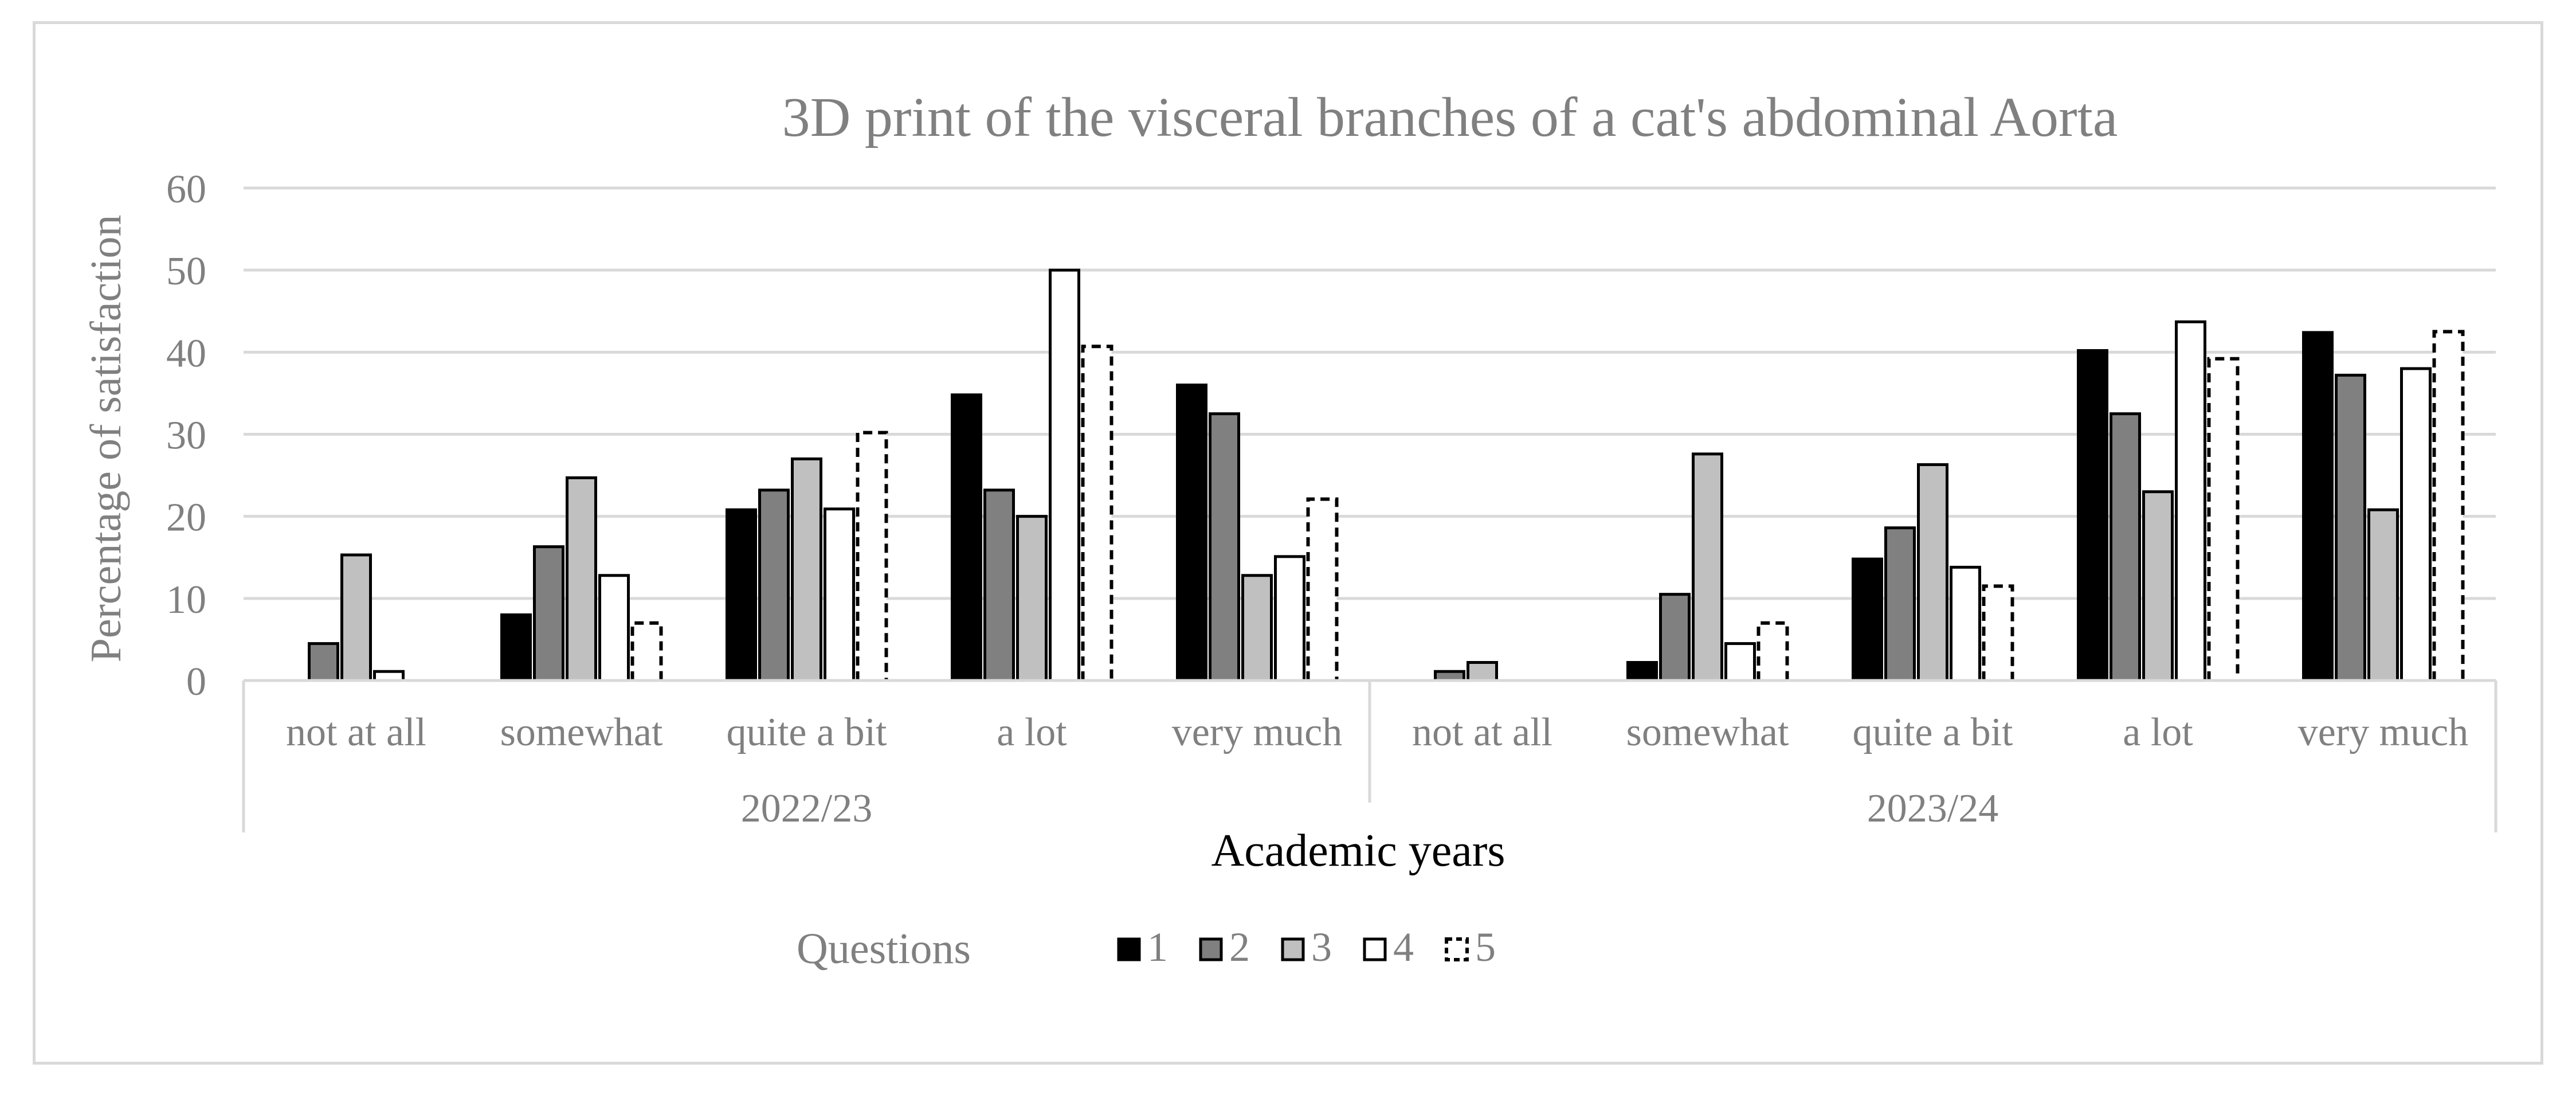 The image size is (2576, 1095). Describe the element at coordinates (106, 439) in the screenshot. I see `y-axis-title: Percentage of satisfaction` at that location.